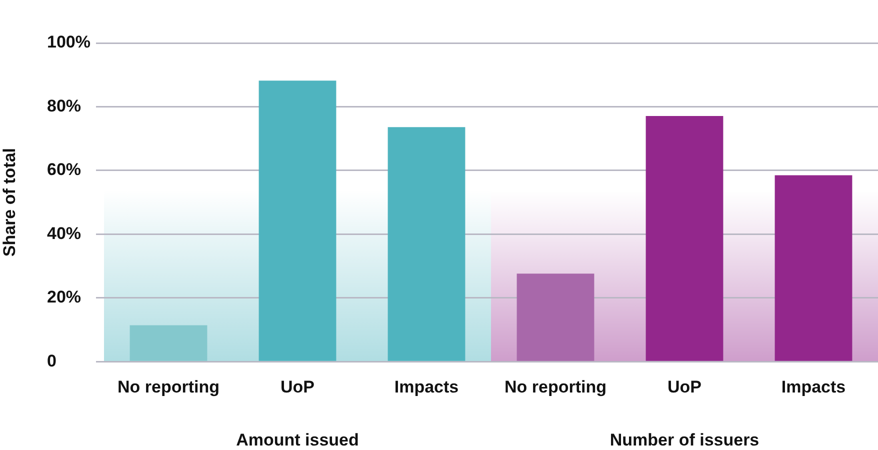 This screenshot has height=450, width=878. Describe the element at coordinates (9, 202) in the screenshot. I see `y-axis-title: Share of total` at that location.